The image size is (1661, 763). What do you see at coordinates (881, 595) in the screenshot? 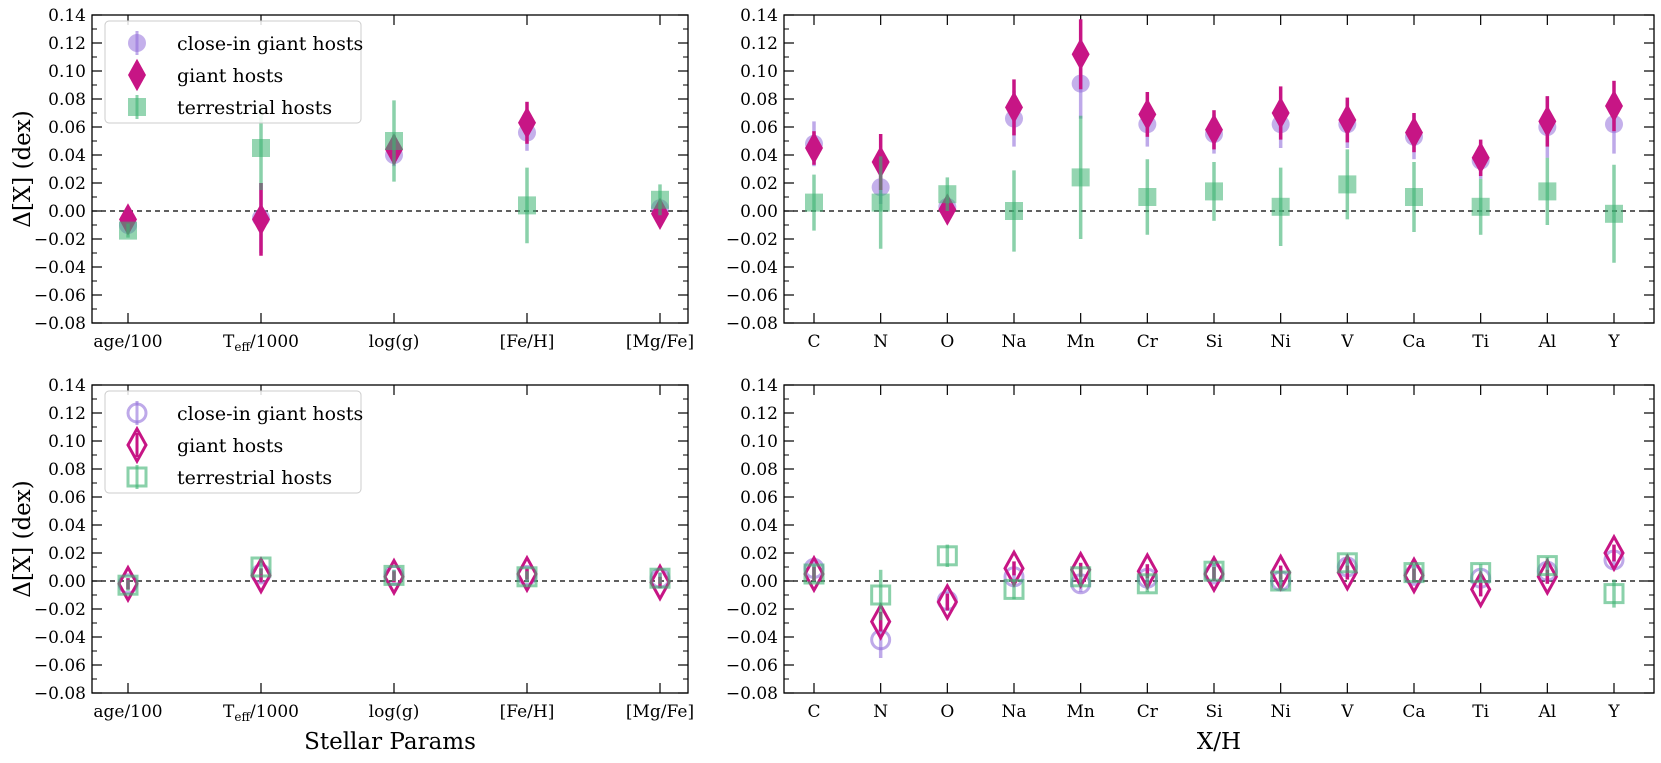
I see `data-point-terrestrial-hosts-n` at bounding box center [881, 595].